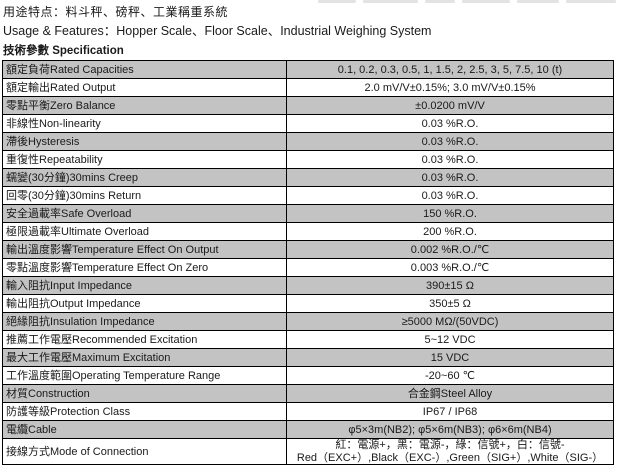  Describe the element at coordinates (450, 249) in the screenshot. I see `spec-value: 0.002 %R.O./℃` at that location.